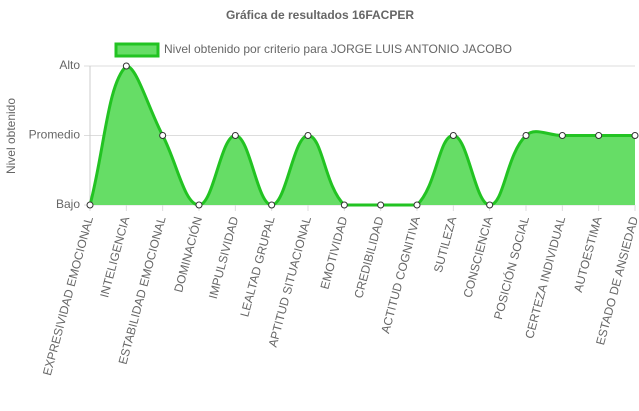 This screenshot has width=639, height=411. Describe the element at coordinates (333, 253) in the screenshot. I see `x-tick-label: EMOTIVIDAD` at that location.